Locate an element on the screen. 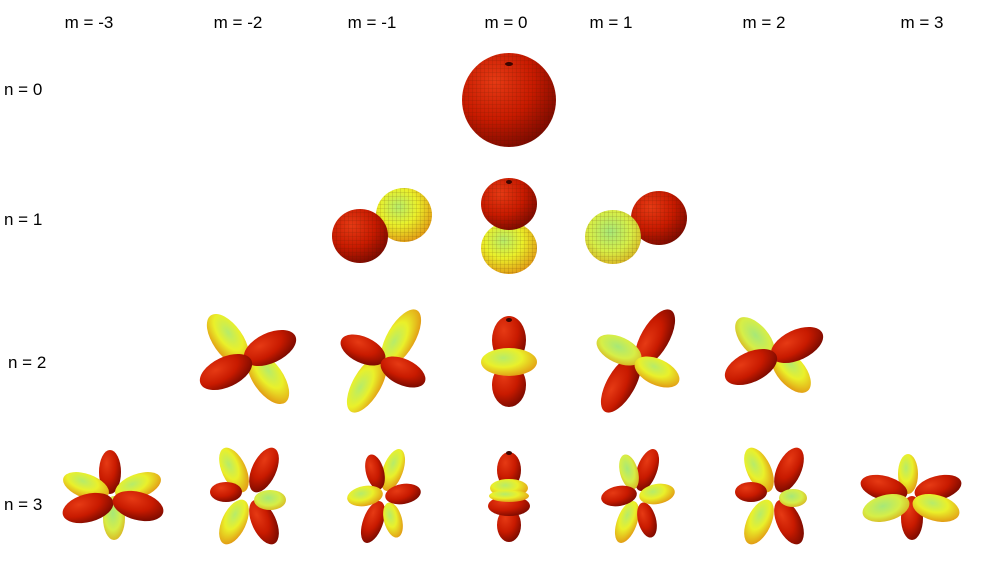 Image resolution: width=992 pixels, height=563 pixels. row-labels: n = 0 n = 1 n = 2 n = 3 is located at coordinates (25, 297).